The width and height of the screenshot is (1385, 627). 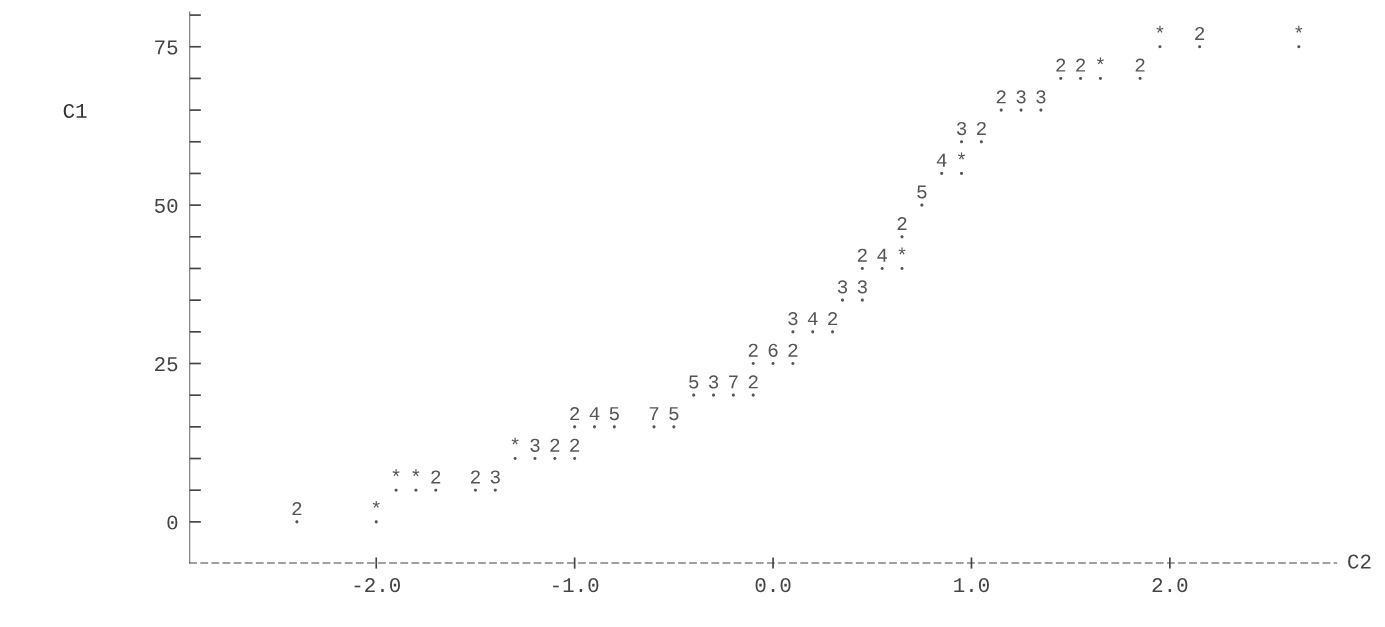 What do you see at coordinates (75, 111) in the screenshot?
I see `y-axis-title: C1` at bounding box center [75, 111].